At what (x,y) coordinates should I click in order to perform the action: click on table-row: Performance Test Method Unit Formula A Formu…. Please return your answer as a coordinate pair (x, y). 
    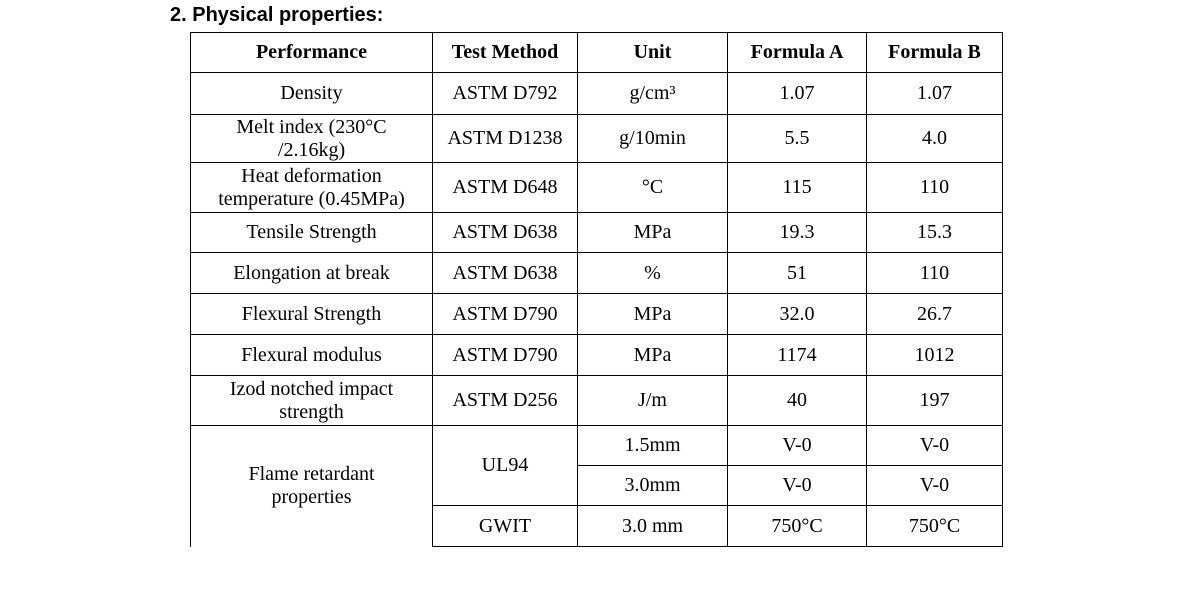
    Looking at the image, I should click on (596, 52).